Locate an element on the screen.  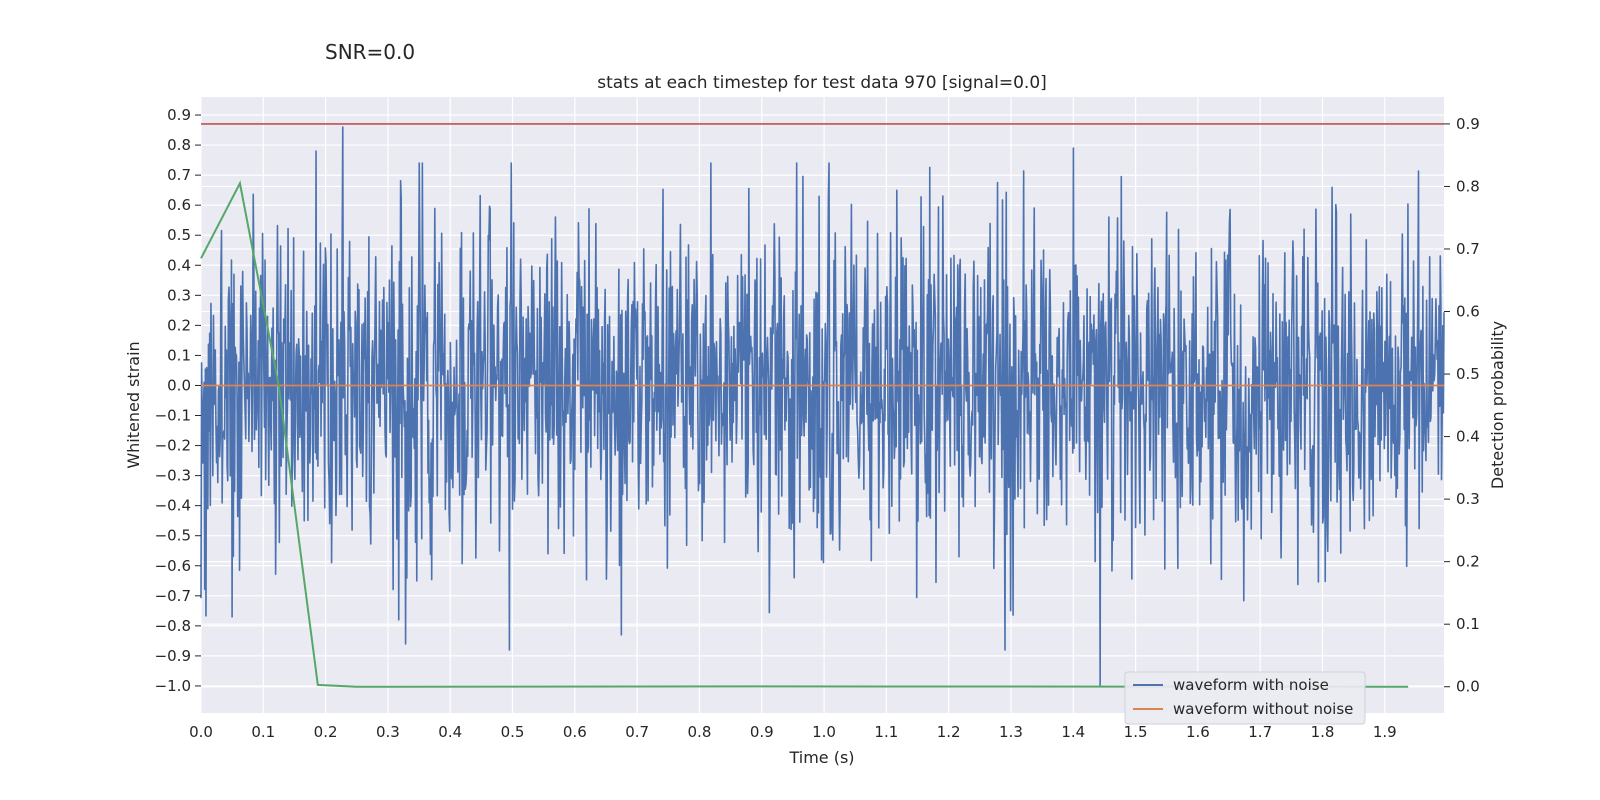
x-tick-label: 0.1 is located at coordinates (263, 732).